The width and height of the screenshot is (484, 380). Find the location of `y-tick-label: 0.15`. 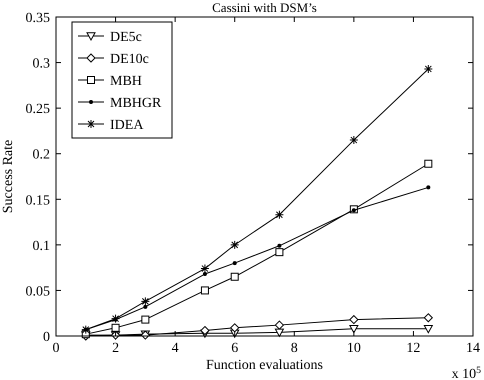

y-tick-label: 0.15 is located at coordinates (38, 200).